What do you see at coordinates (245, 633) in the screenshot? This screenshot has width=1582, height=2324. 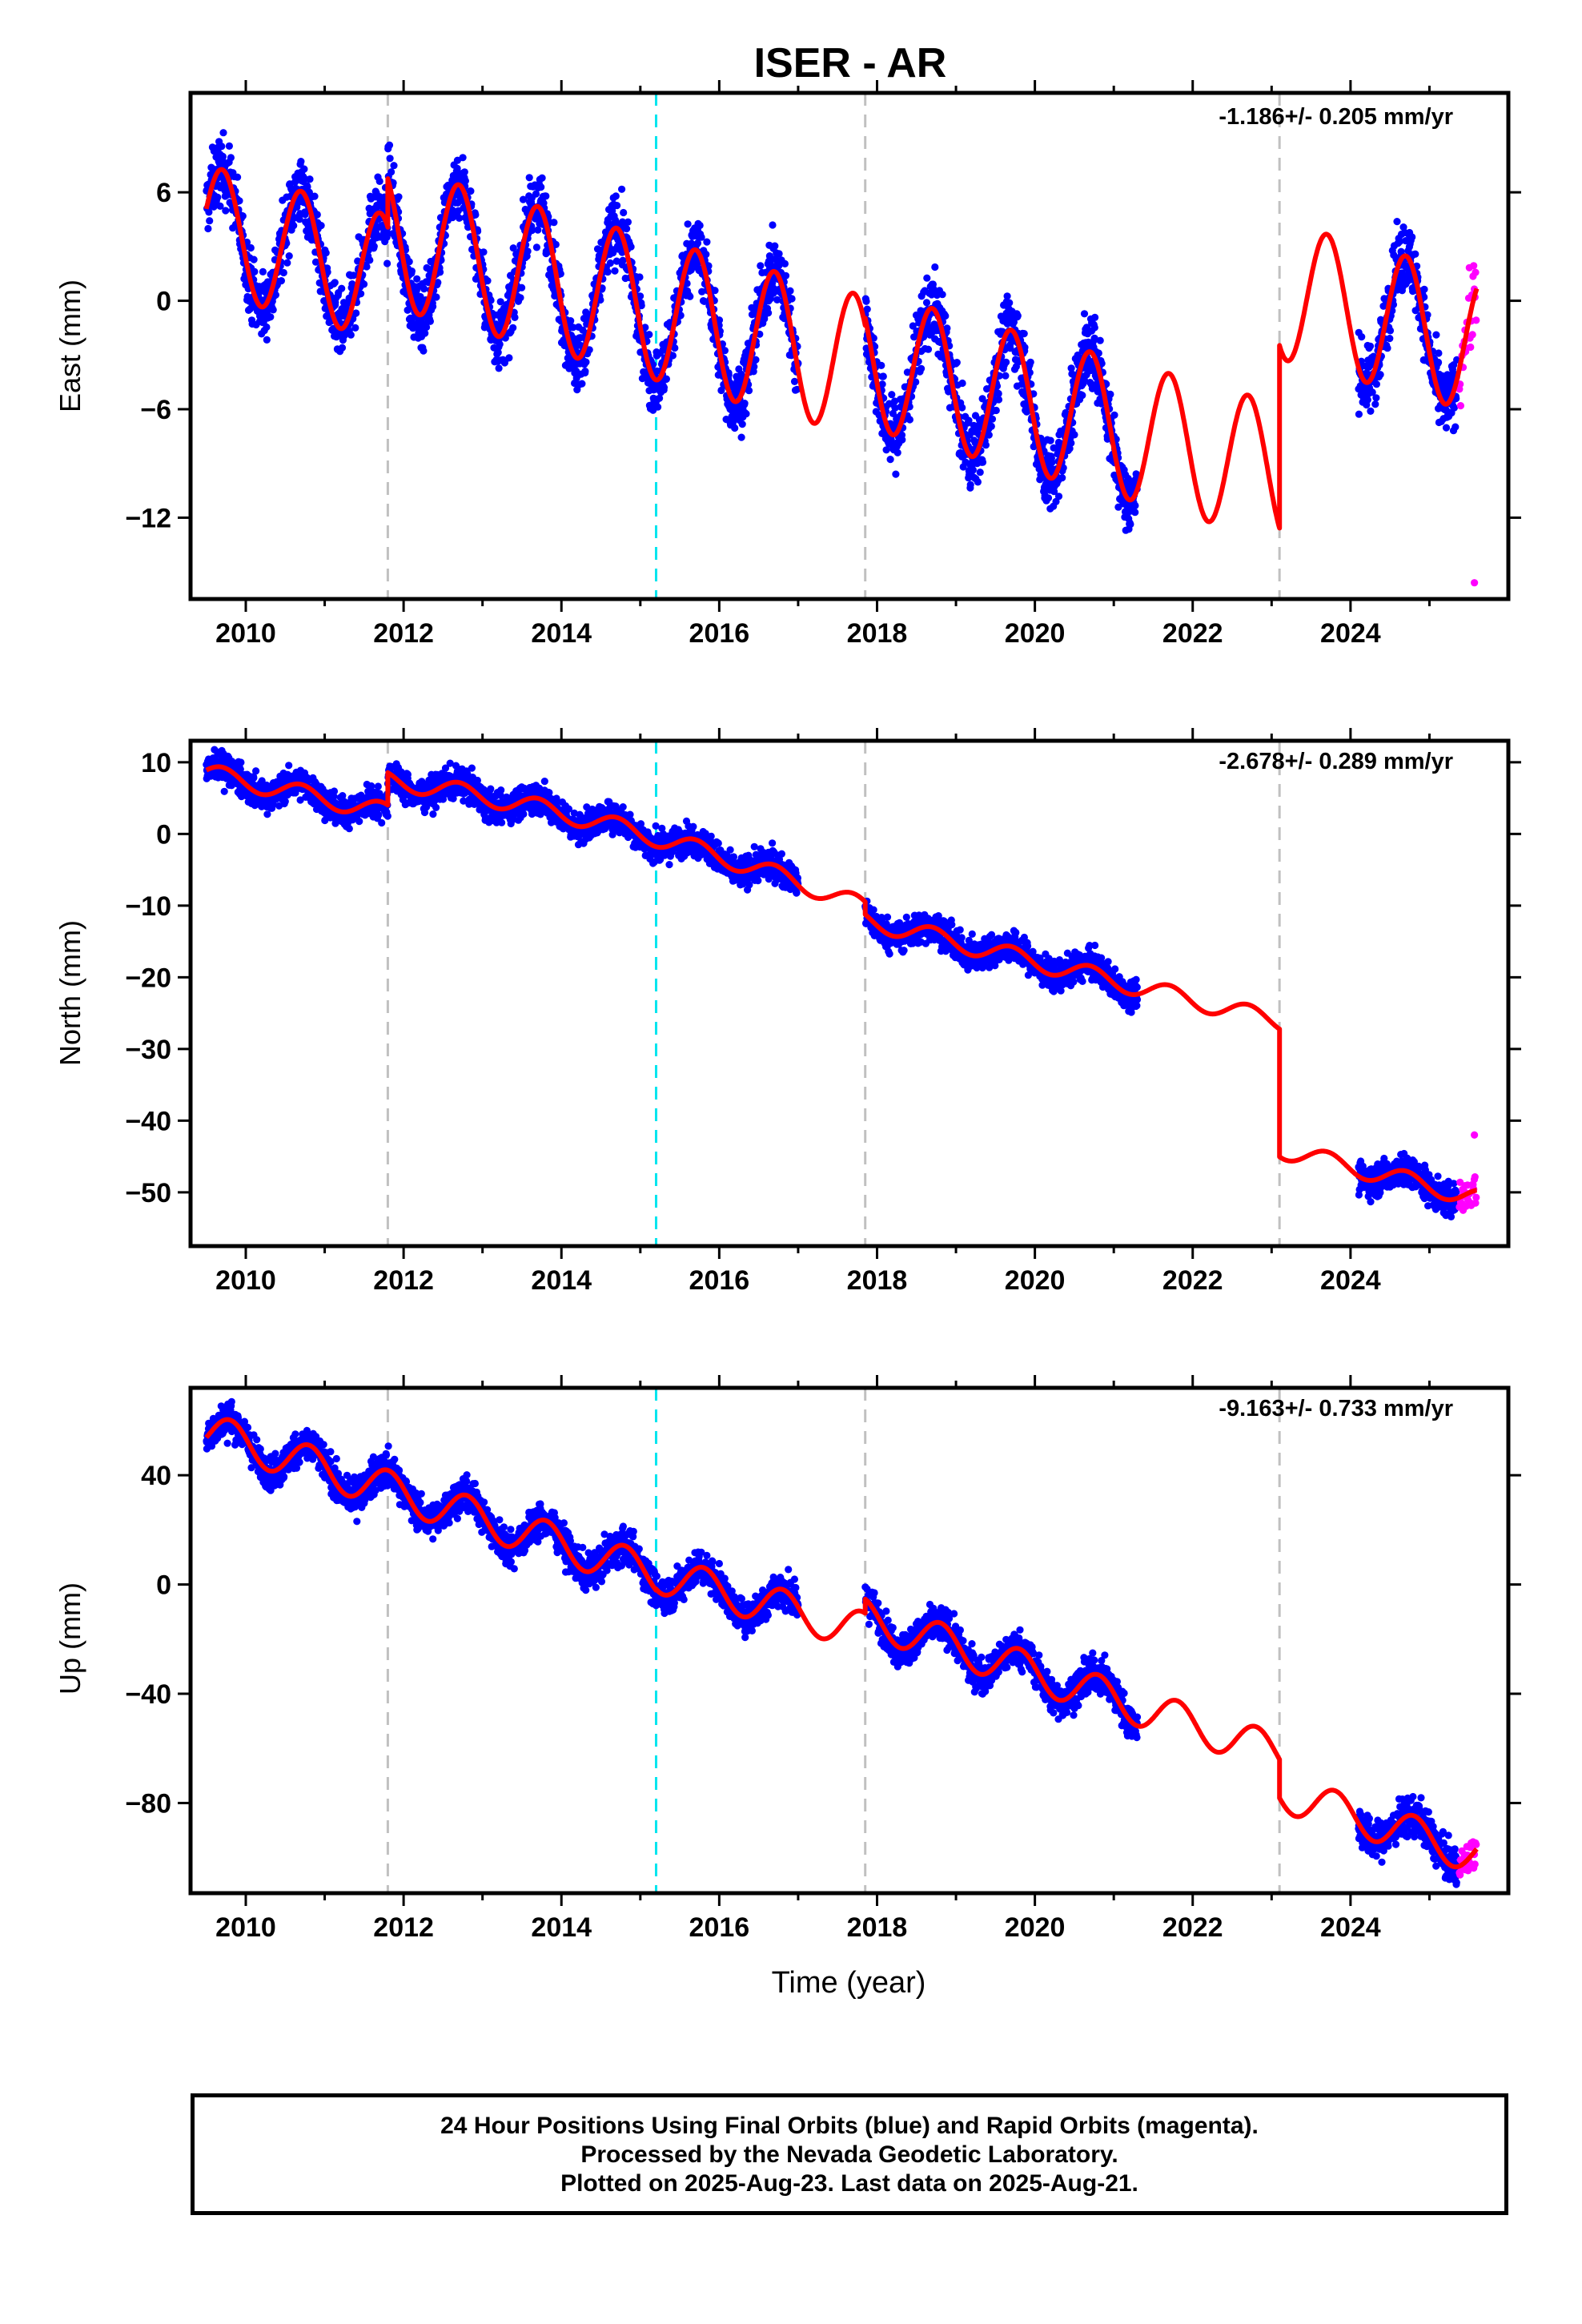 I see `x-tick-label: 2010` at bounding box center [245, 633].